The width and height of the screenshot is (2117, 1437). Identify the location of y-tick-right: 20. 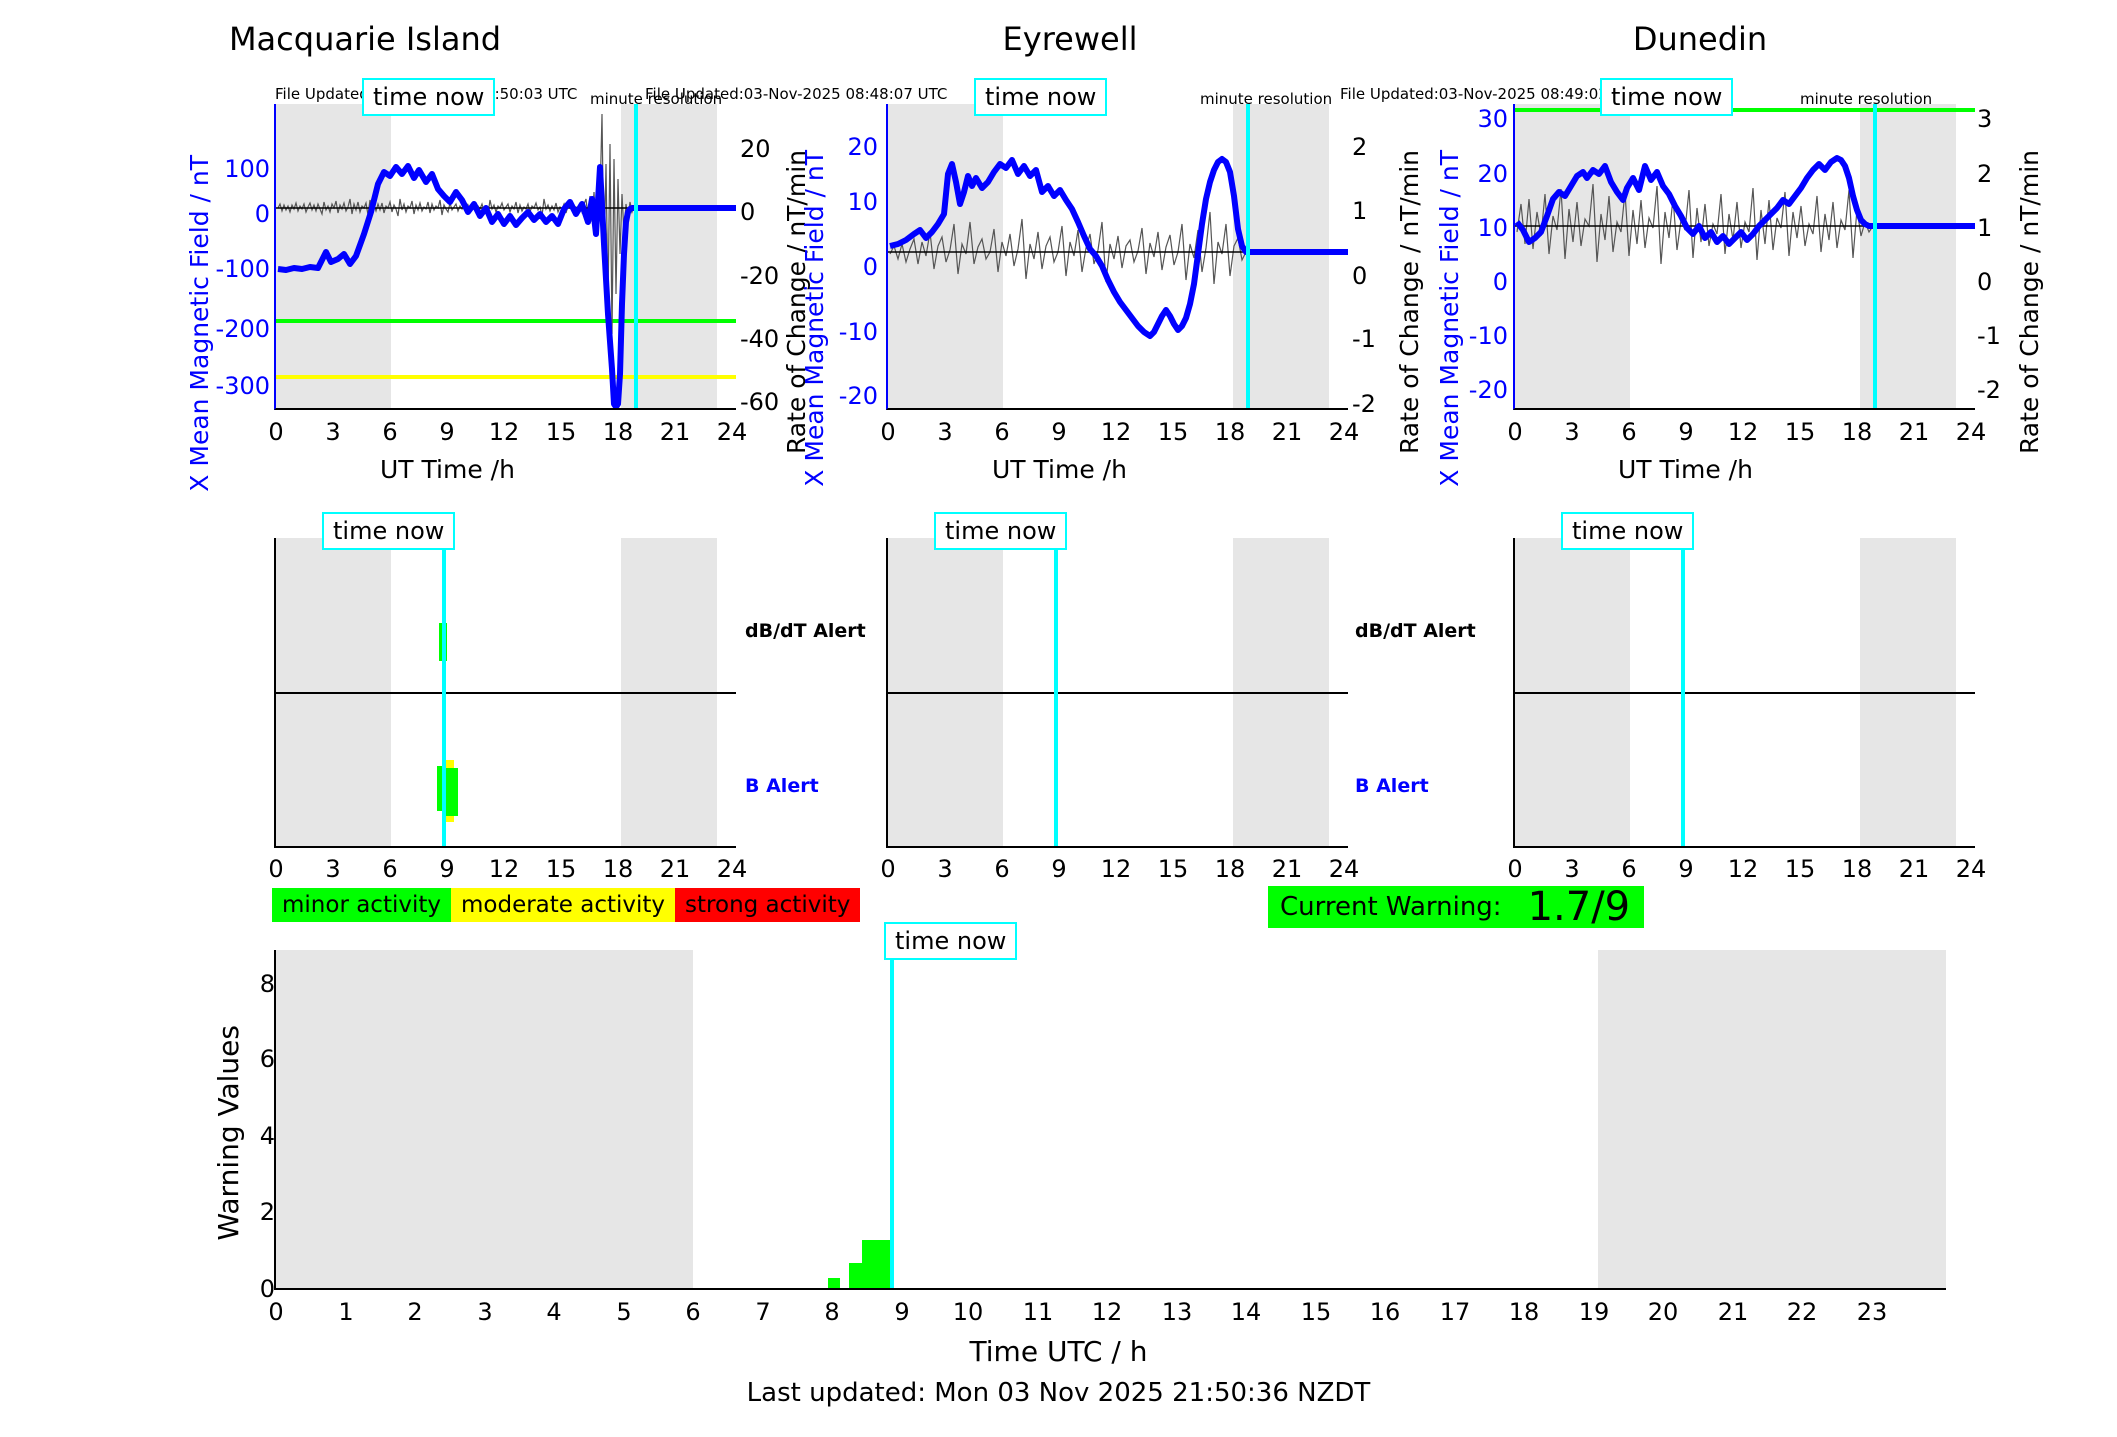
(755, 149).